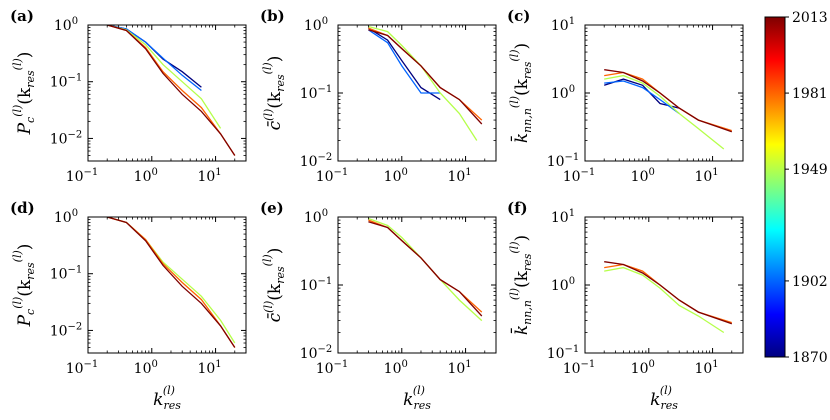  I want to click on colorbar-tick-label: 2013, so click(810, 18).